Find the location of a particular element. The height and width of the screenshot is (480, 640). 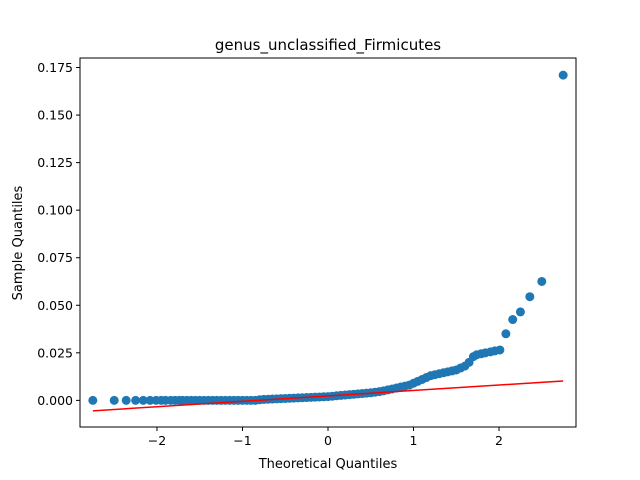

y-tick-label: 0.125 is located at coordinates (55, 162).